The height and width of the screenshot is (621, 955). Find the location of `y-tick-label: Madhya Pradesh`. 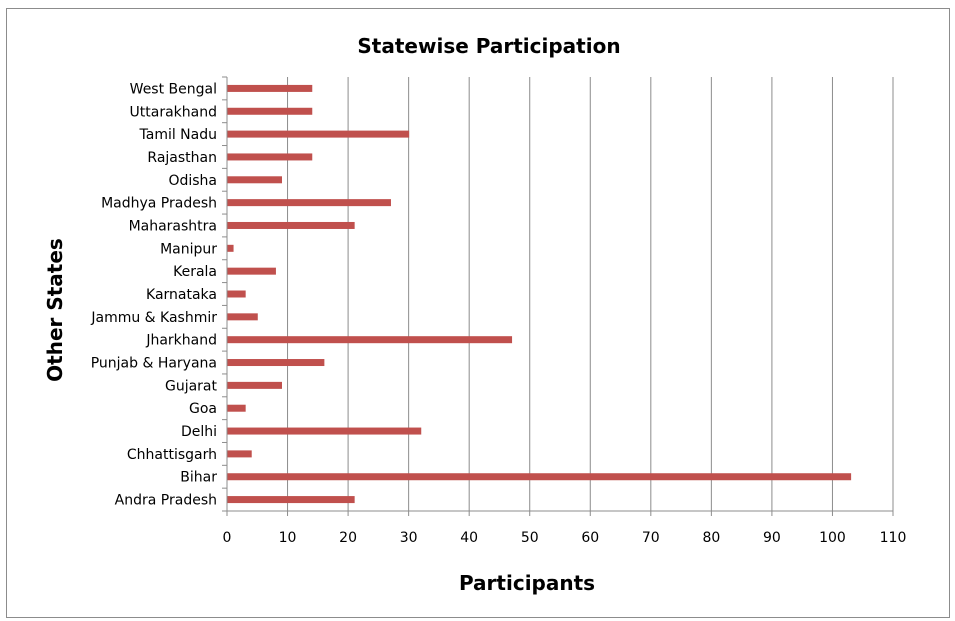

y-tick-label: Madhya Pradesh is located at coordinates (159, 204).